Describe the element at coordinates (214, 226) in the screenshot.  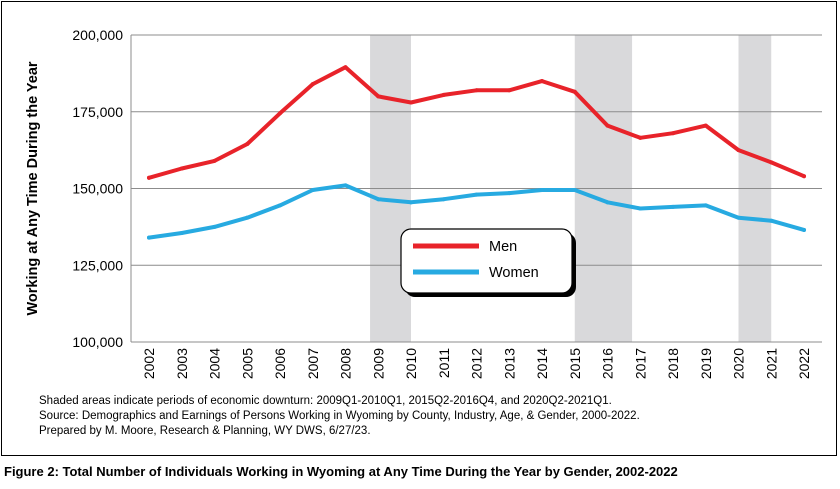
I see `data-point-women-2004` at that location.